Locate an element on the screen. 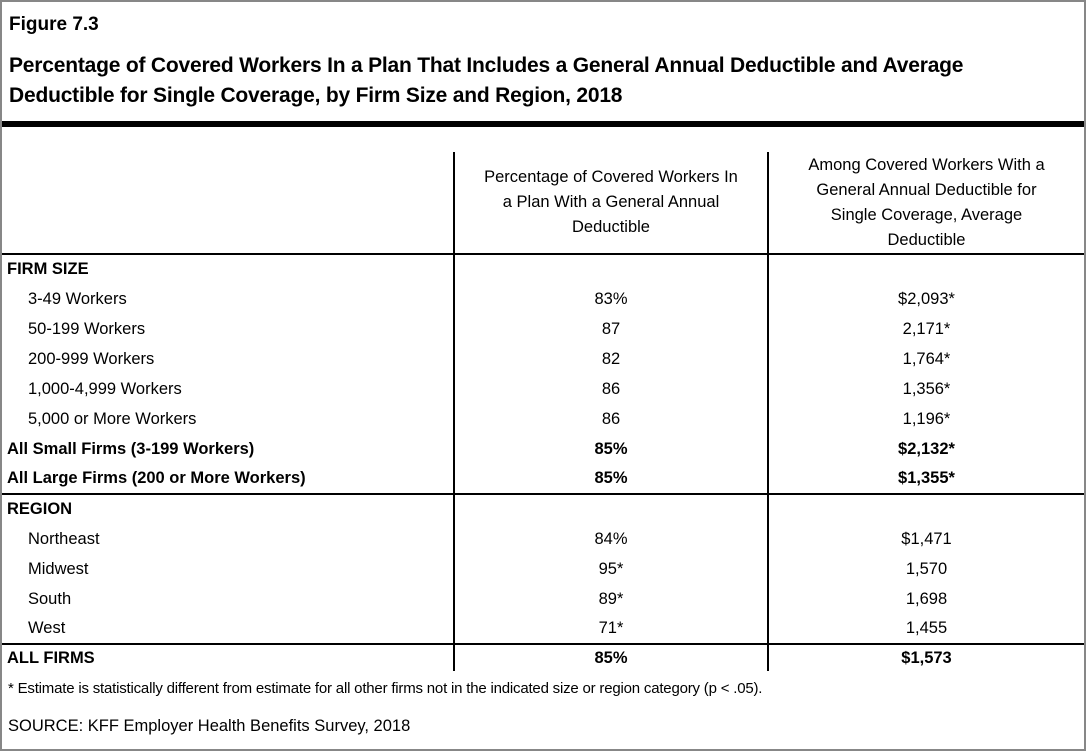  table-row-5000-or-more-workers: 5,000 or More Workers 86 1,196* is located at coordinates (543, 419).